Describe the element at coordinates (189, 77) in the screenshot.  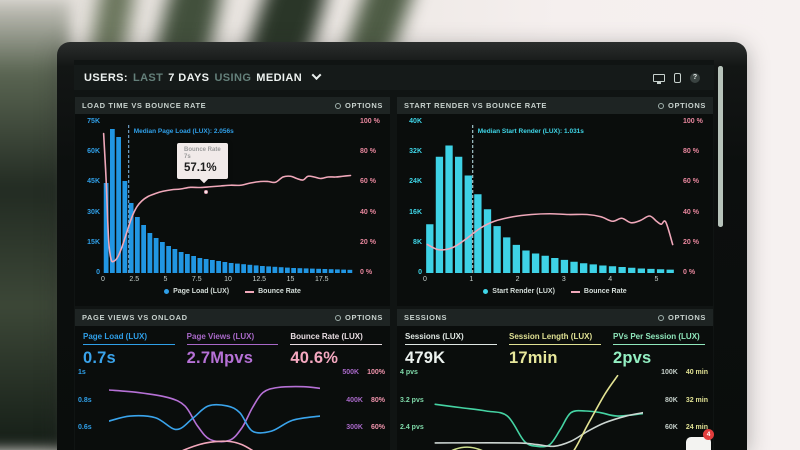
I see `days-value: 7 DAYS` at that location.